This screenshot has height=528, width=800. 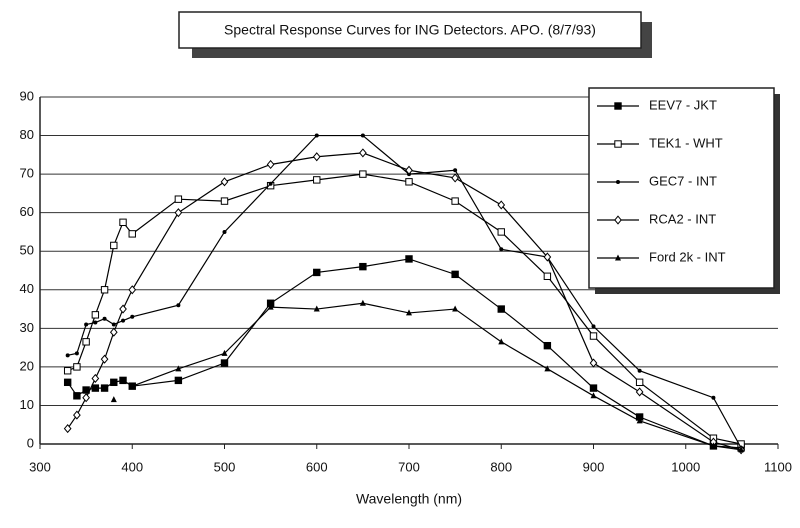 I want to click on x-tick-label: 500, so click(x=225, y=466).